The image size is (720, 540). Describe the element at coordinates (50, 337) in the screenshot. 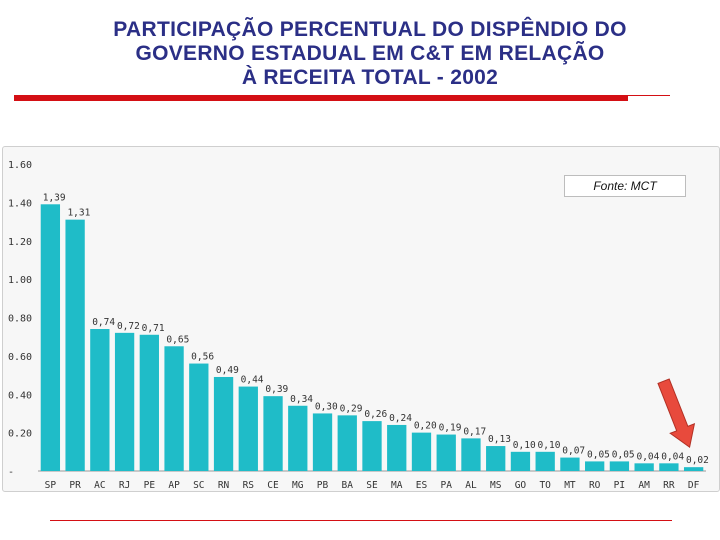

I see `bar-sp` at that location.